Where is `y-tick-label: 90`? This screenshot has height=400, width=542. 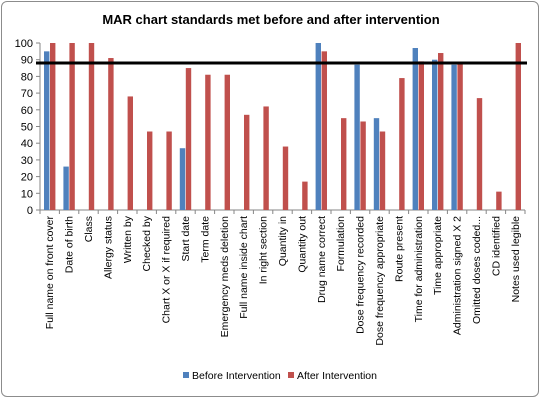 y-tick-label: 90 is located at coordinates (27, 61).